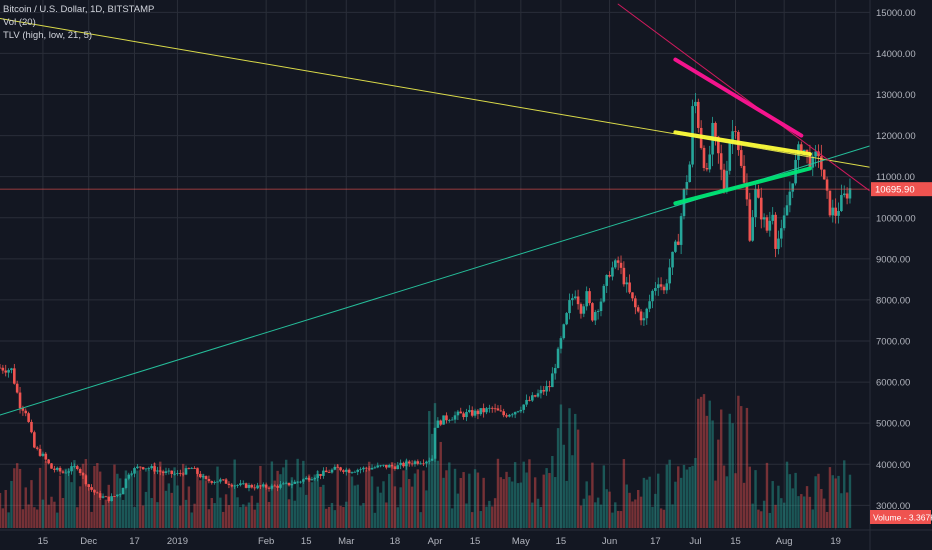 The image size is (932, 550). I want to click on trendline-green-thick, so click(742, 186).